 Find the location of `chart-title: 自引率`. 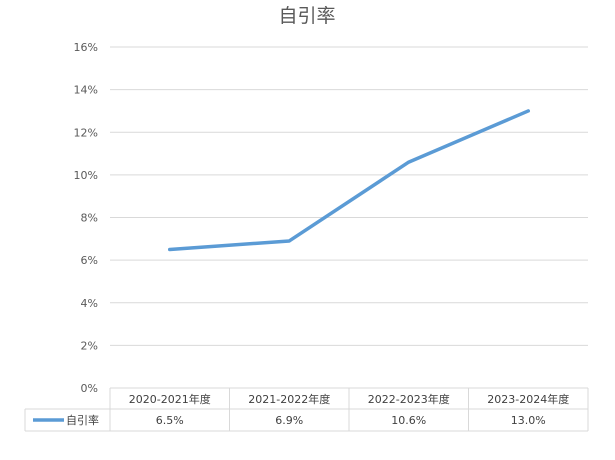

chart-title: 自引率 is located at coordinates (306, 16).